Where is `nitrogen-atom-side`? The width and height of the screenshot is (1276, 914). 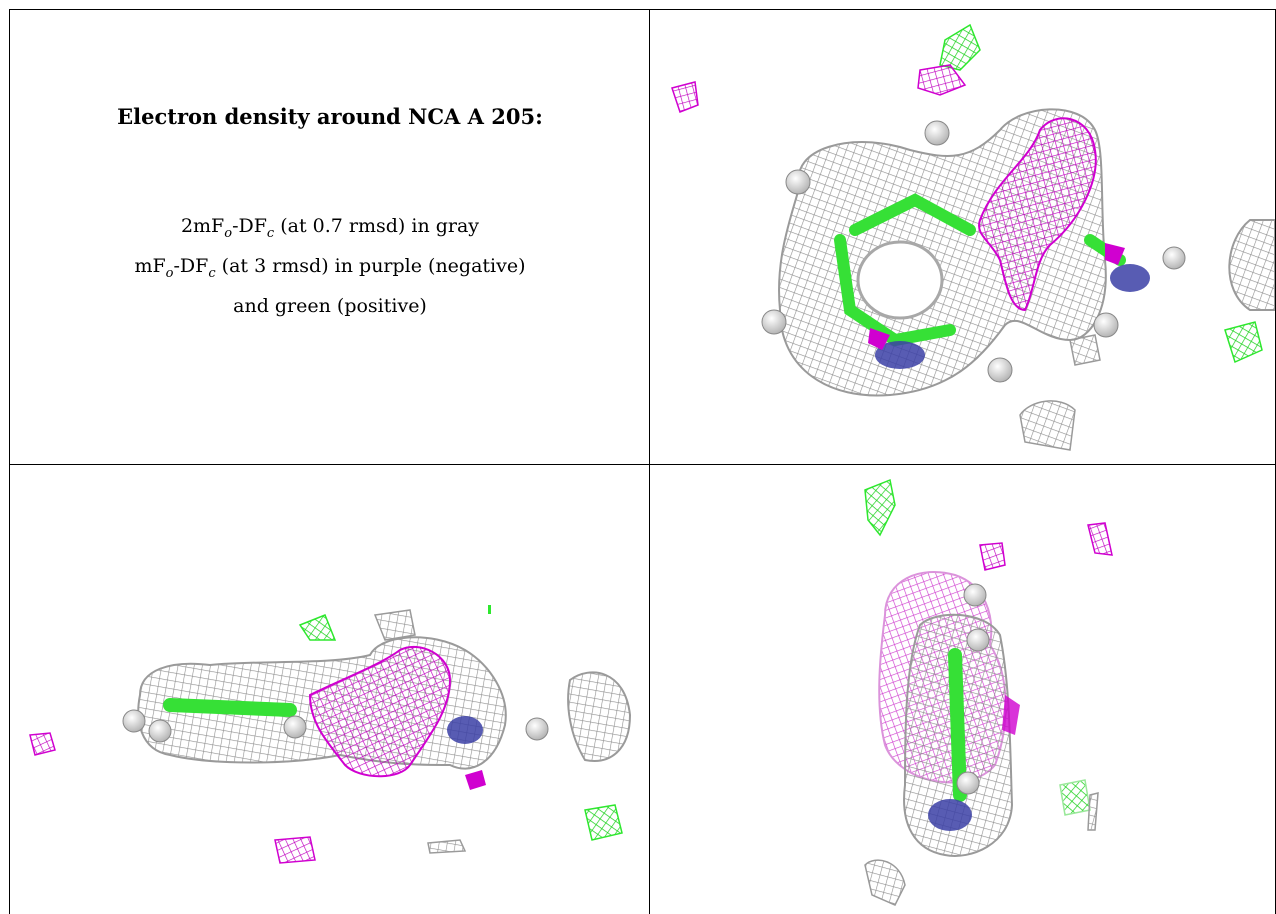
nitrogen-atom-side is located at coordinates (1130, 278).